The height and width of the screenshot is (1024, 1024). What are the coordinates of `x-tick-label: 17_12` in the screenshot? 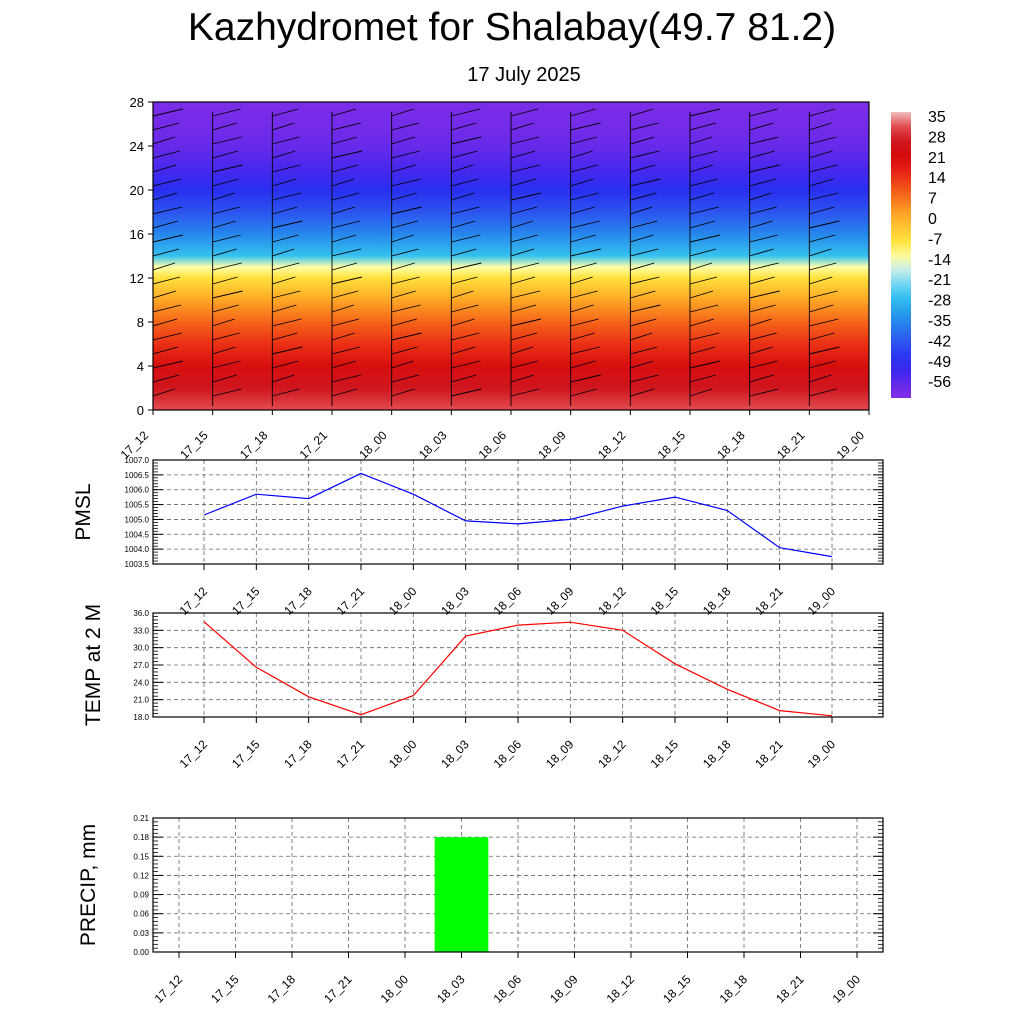 It's located at (169, 989).